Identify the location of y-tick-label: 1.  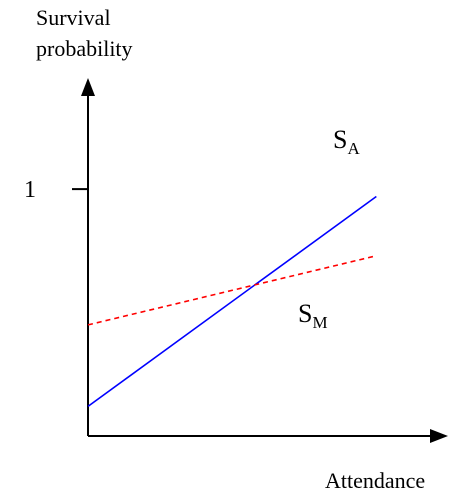
(30, 190).